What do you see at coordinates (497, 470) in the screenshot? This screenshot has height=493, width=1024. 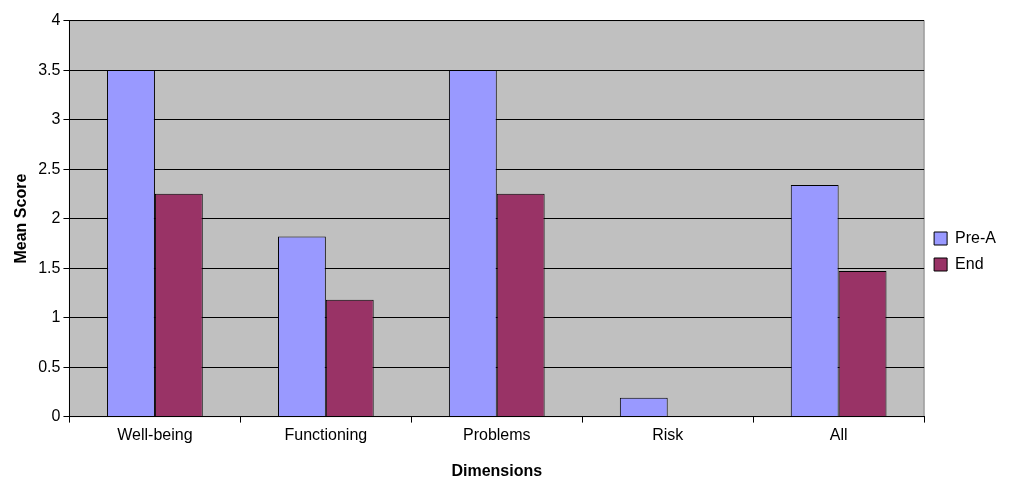 I see `x-axis-title: Dimensions` at bounding box center [497, 470].